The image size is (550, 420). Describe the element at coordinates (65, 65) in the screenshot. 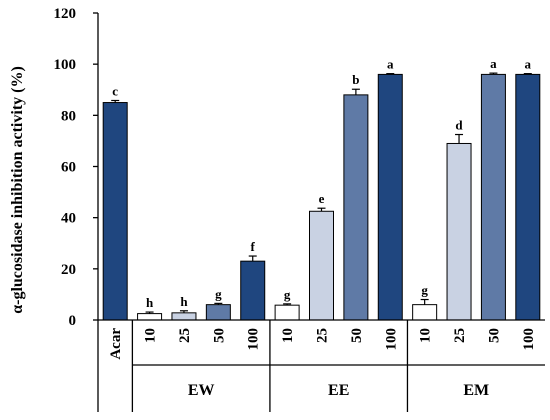

I see `y-tick-label: 100` at that location.